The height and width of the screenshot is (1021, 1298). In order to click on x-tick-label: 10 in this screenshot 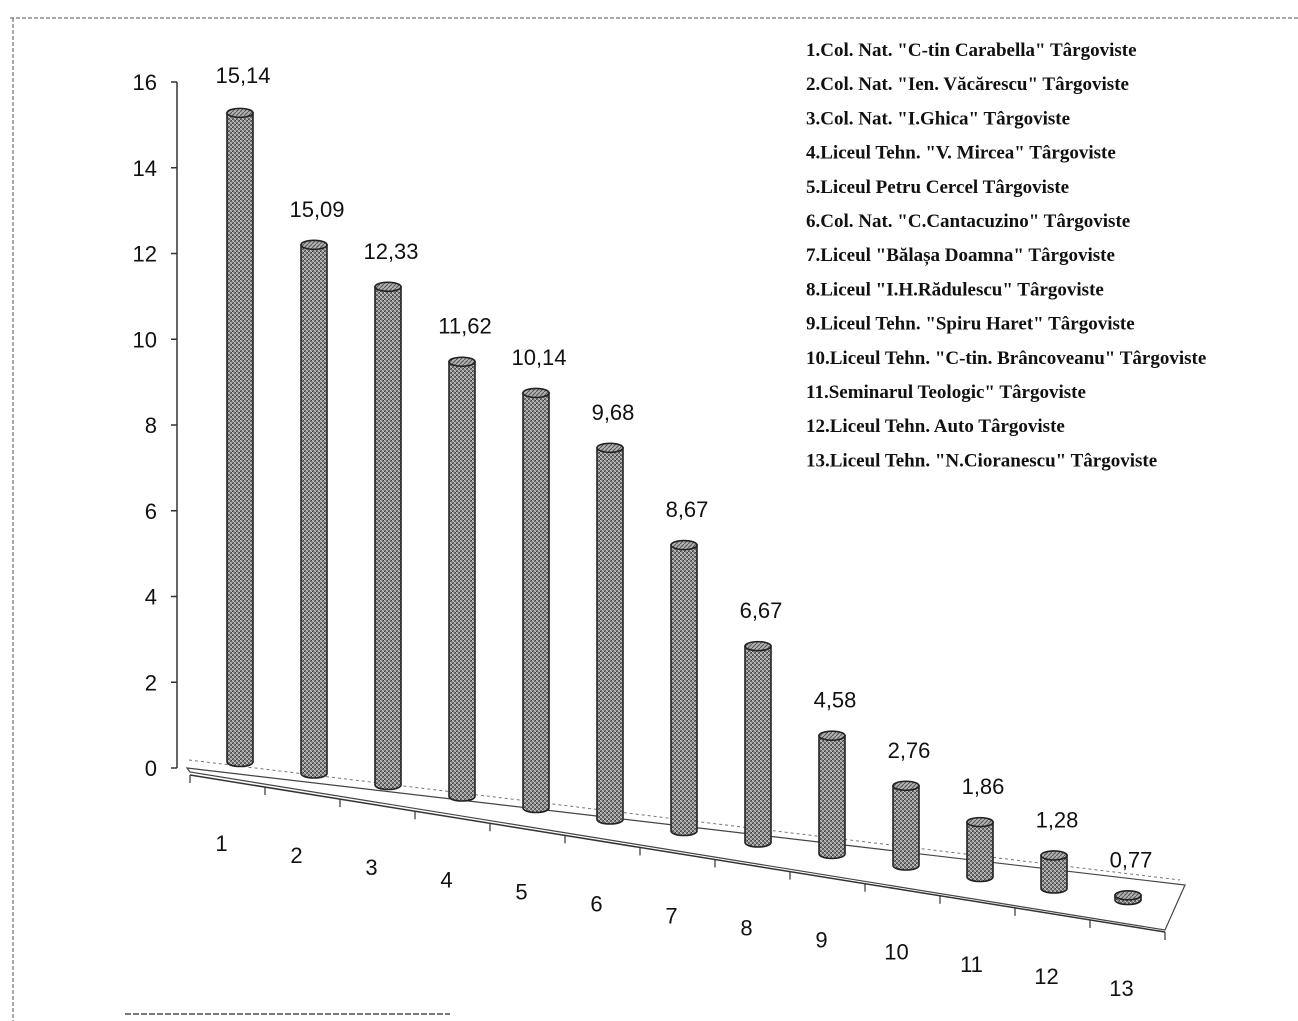, I will do `click(896, 952)`.